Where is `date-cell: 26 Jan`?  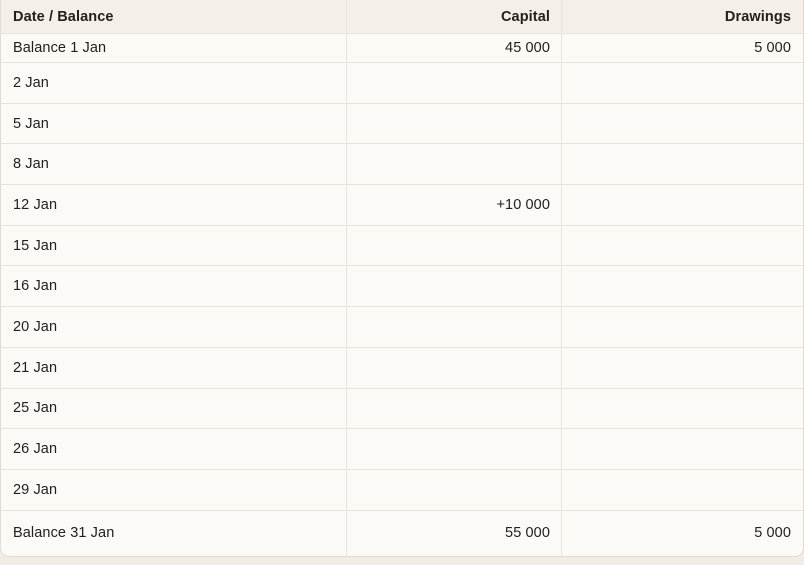
date-cell: 26 Jan is located at coordinates (35, 449).